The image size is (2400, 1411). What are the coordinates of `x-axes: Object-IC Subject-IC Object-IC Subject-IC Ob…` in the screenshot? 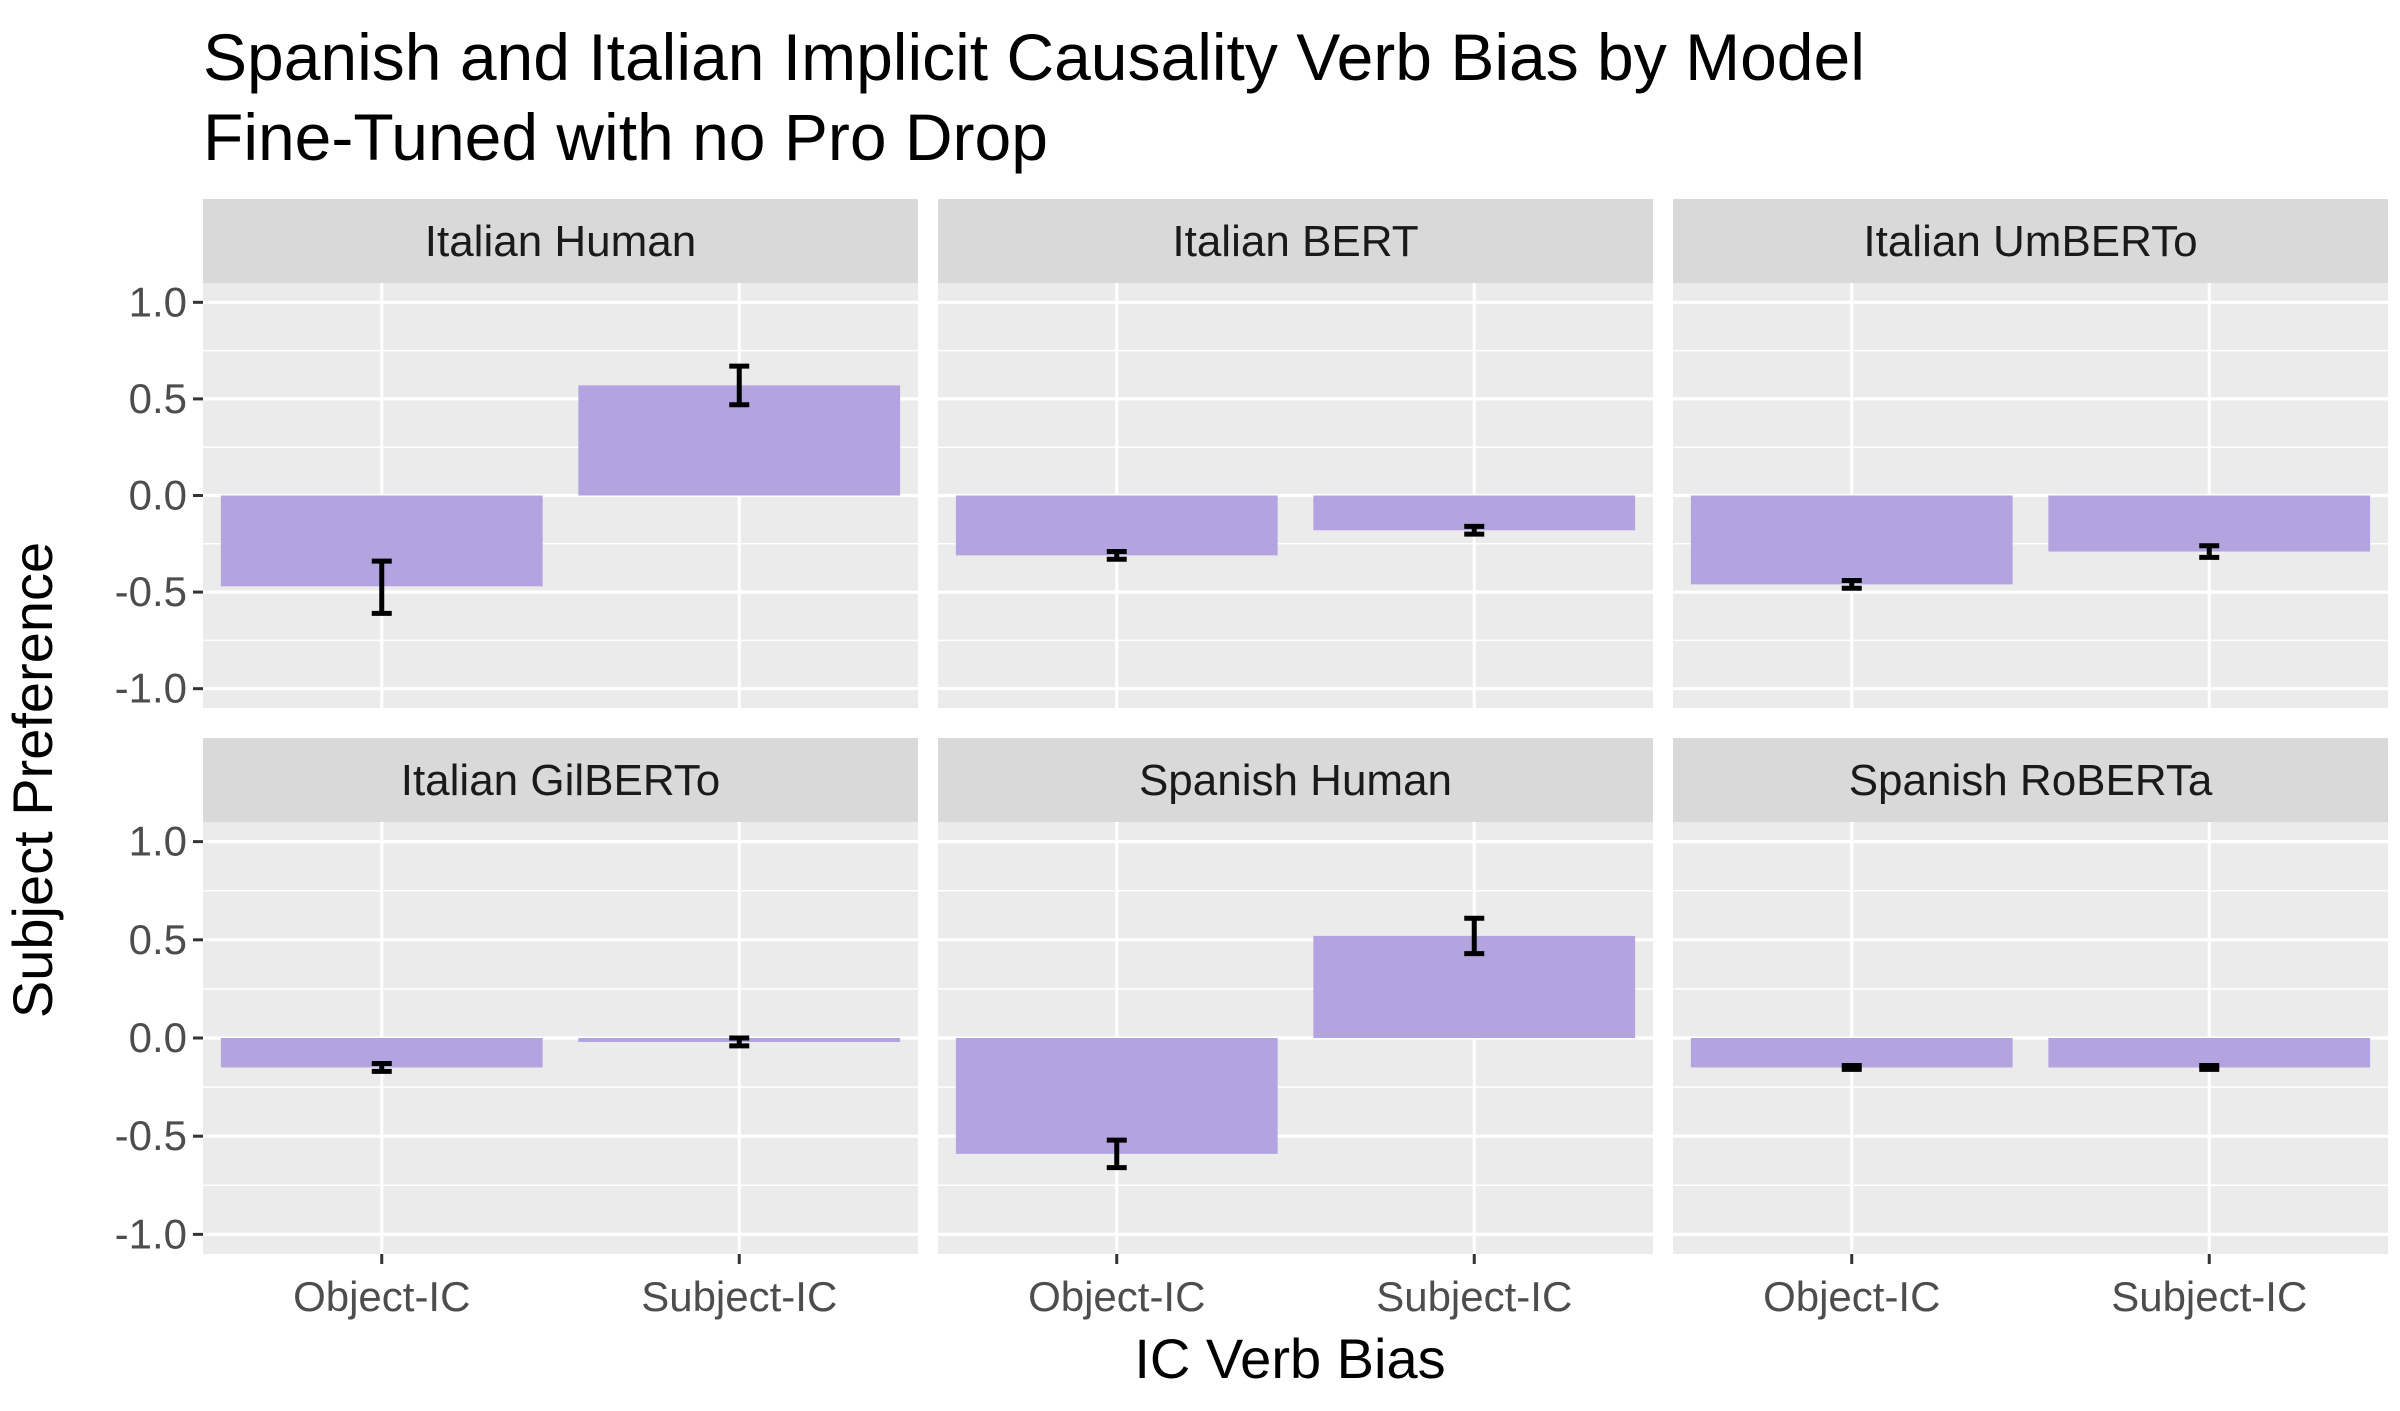 It's located at (1300, 1287).